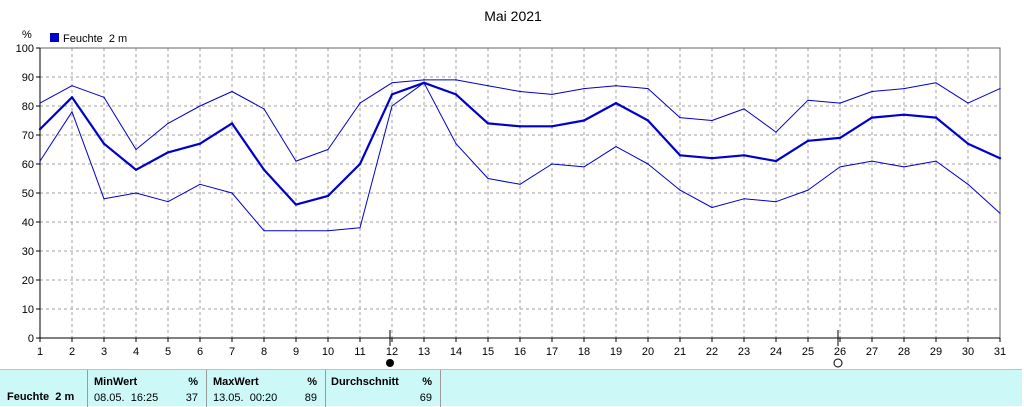 This screenshot has height=407, width=1024. Describe the element at coordinates (264, 352) in the screenshot. I see `x-tick-label: 8` at that location.